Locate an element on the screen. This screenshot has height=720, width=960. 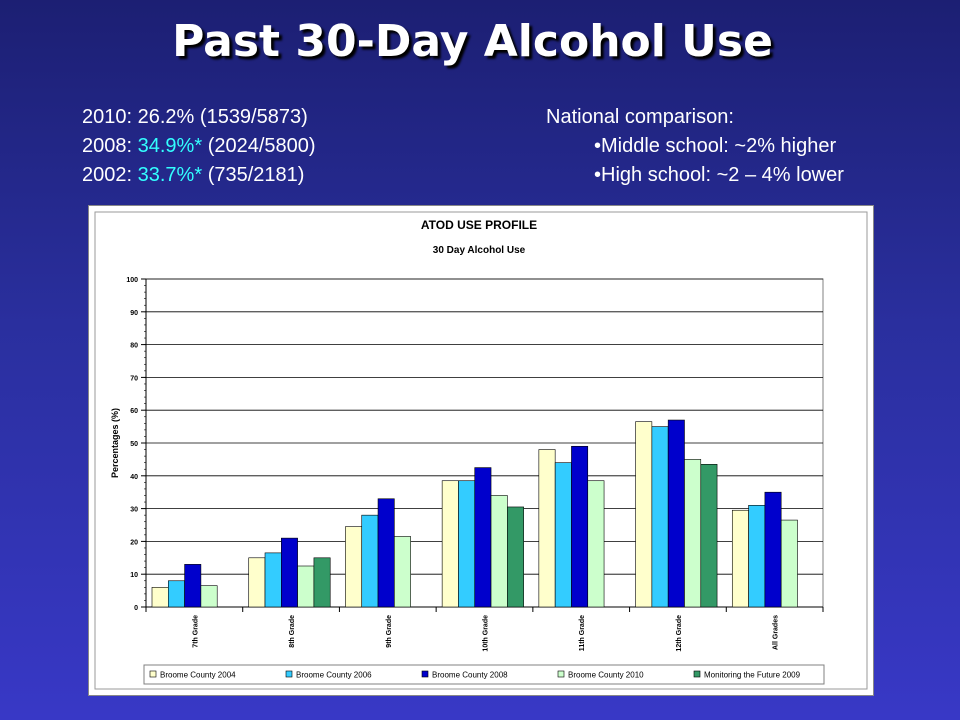
x-tick-label: 11th Grade is located at coordinates (582, 633).